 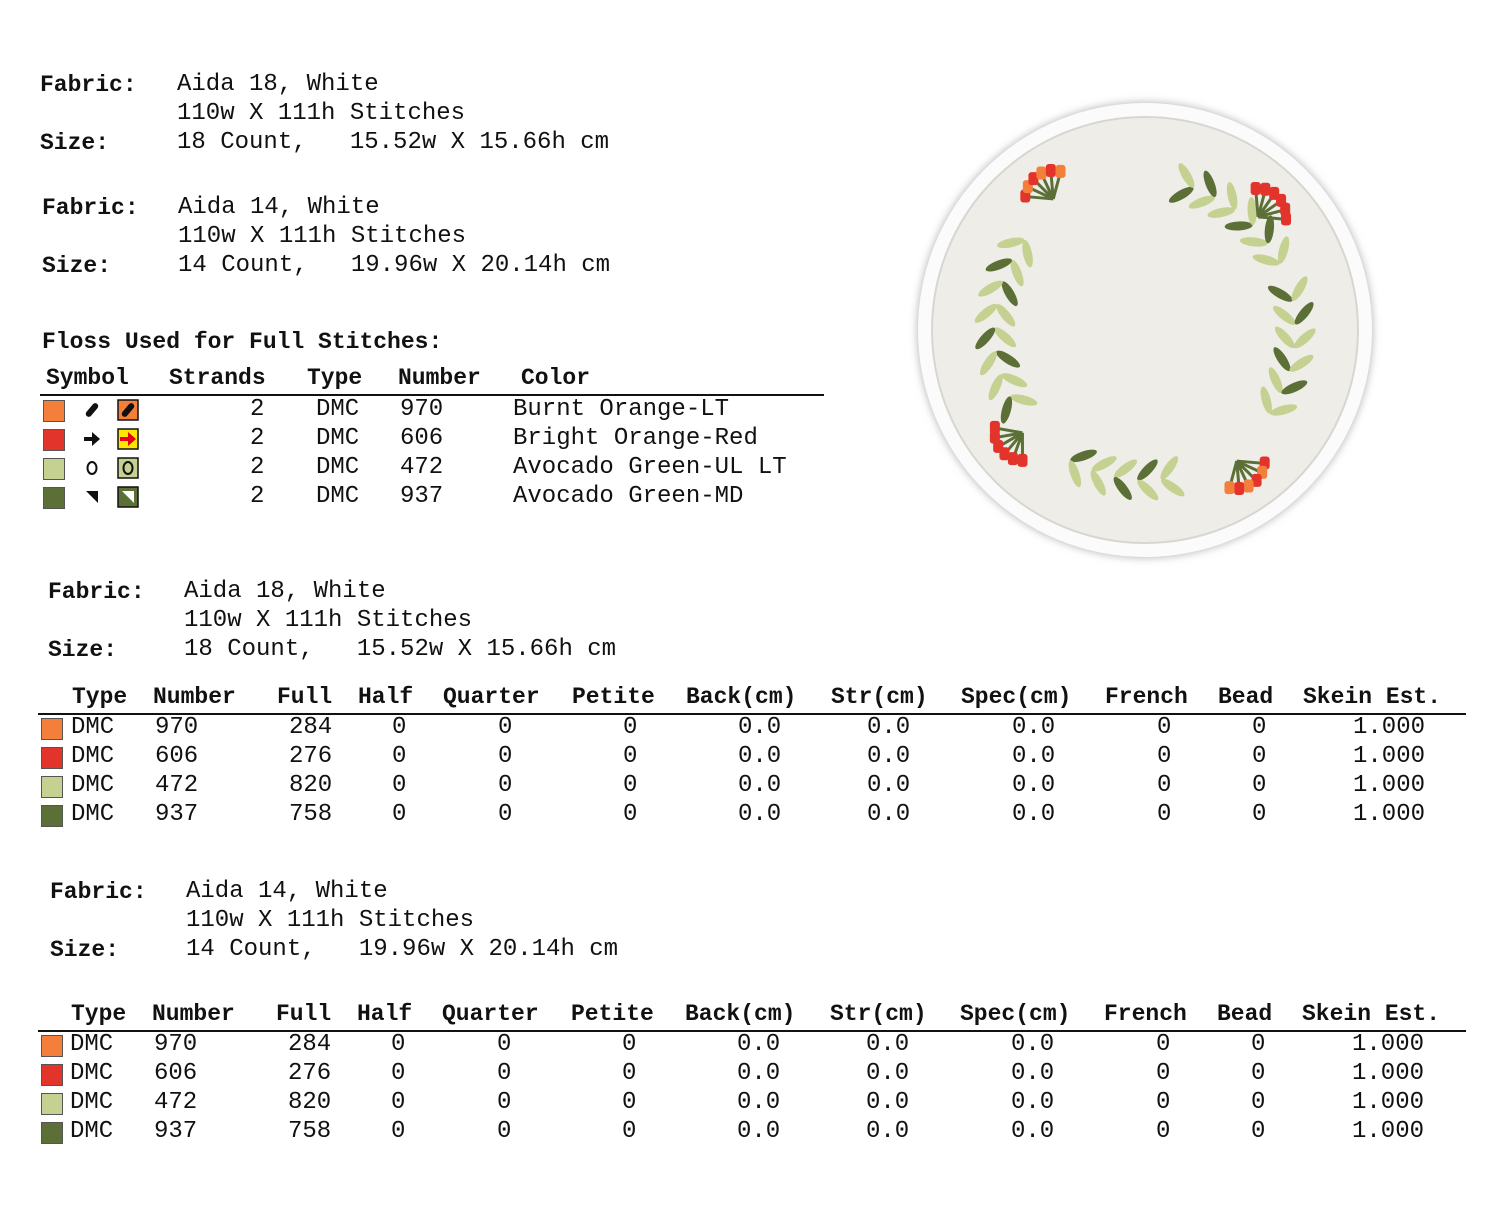 I want to click on table-cell: 970, so click(x=176, y=1044).